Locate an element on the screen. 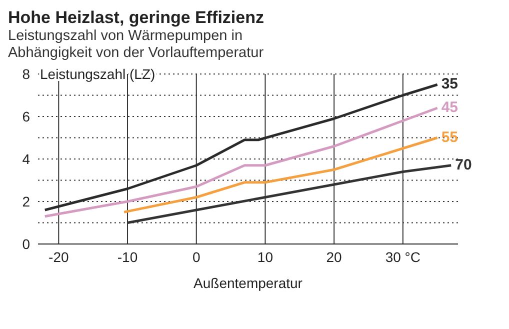  y-axis-title: Leistungszahl (LZ) is located at coordinates (98, 74).